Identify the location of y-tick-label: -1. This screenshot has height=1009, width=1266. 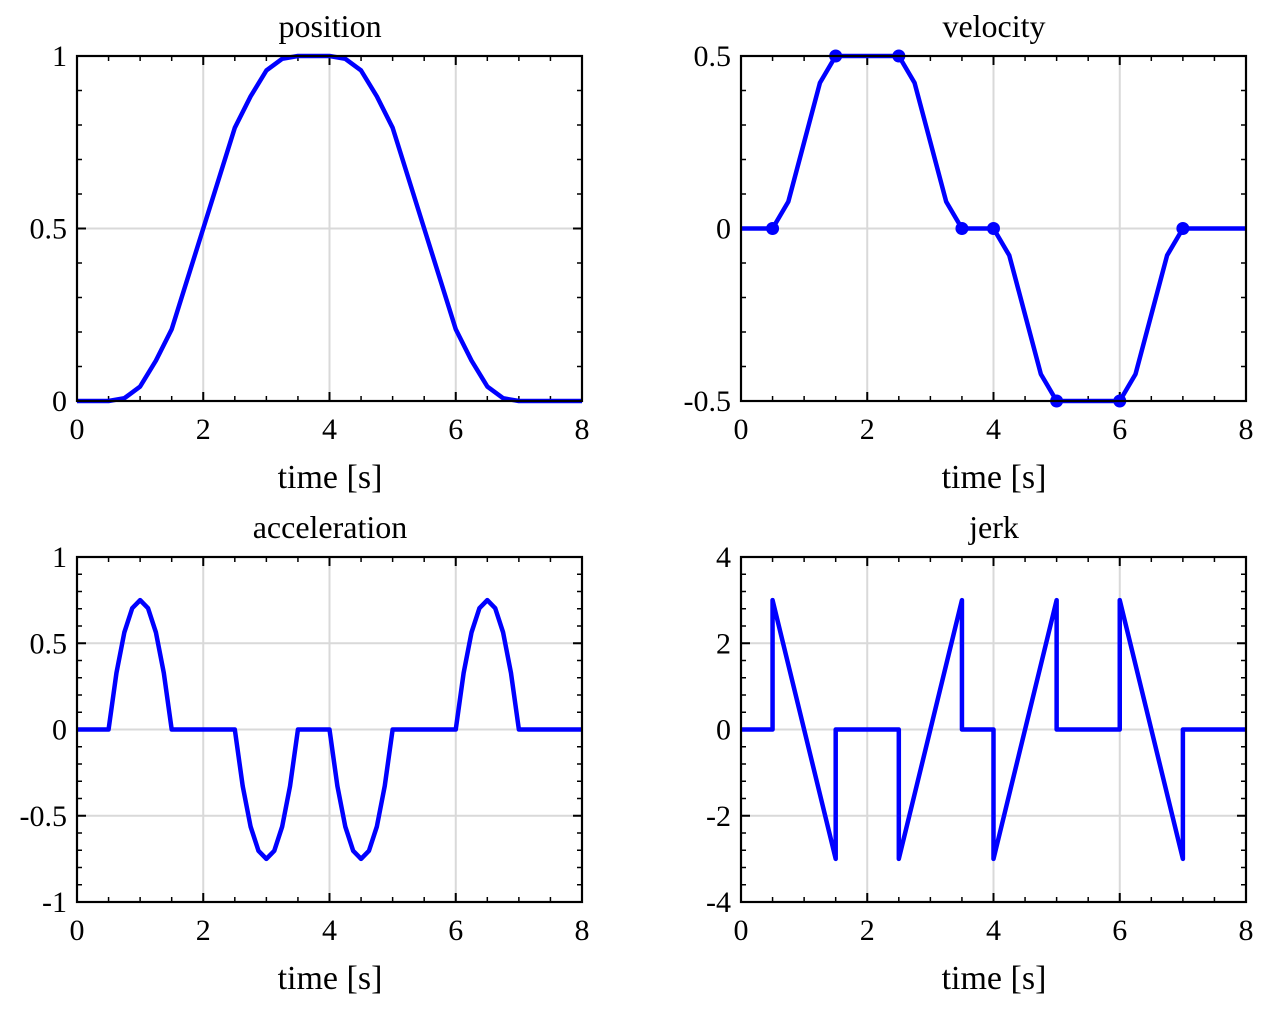
(54, 902).